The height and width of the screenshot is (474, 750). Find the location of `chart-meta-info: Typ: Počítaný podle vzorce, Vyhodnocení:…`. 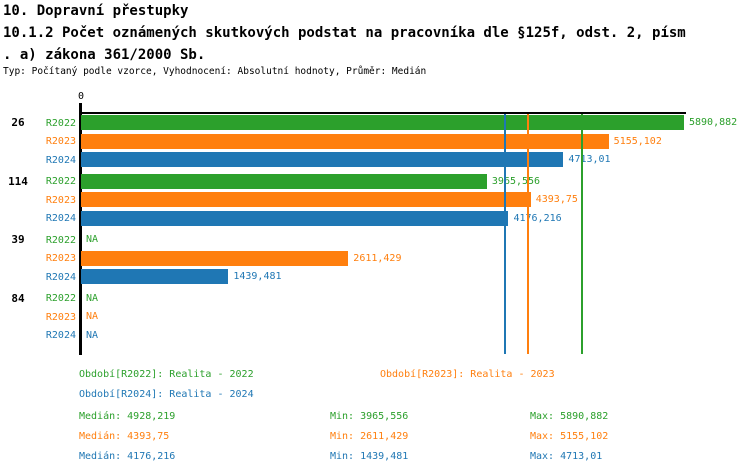

chart-meta-info: Typ: Počítaný podle vzorce, Vyhodnocení:… is located at coordinates (215, 71).